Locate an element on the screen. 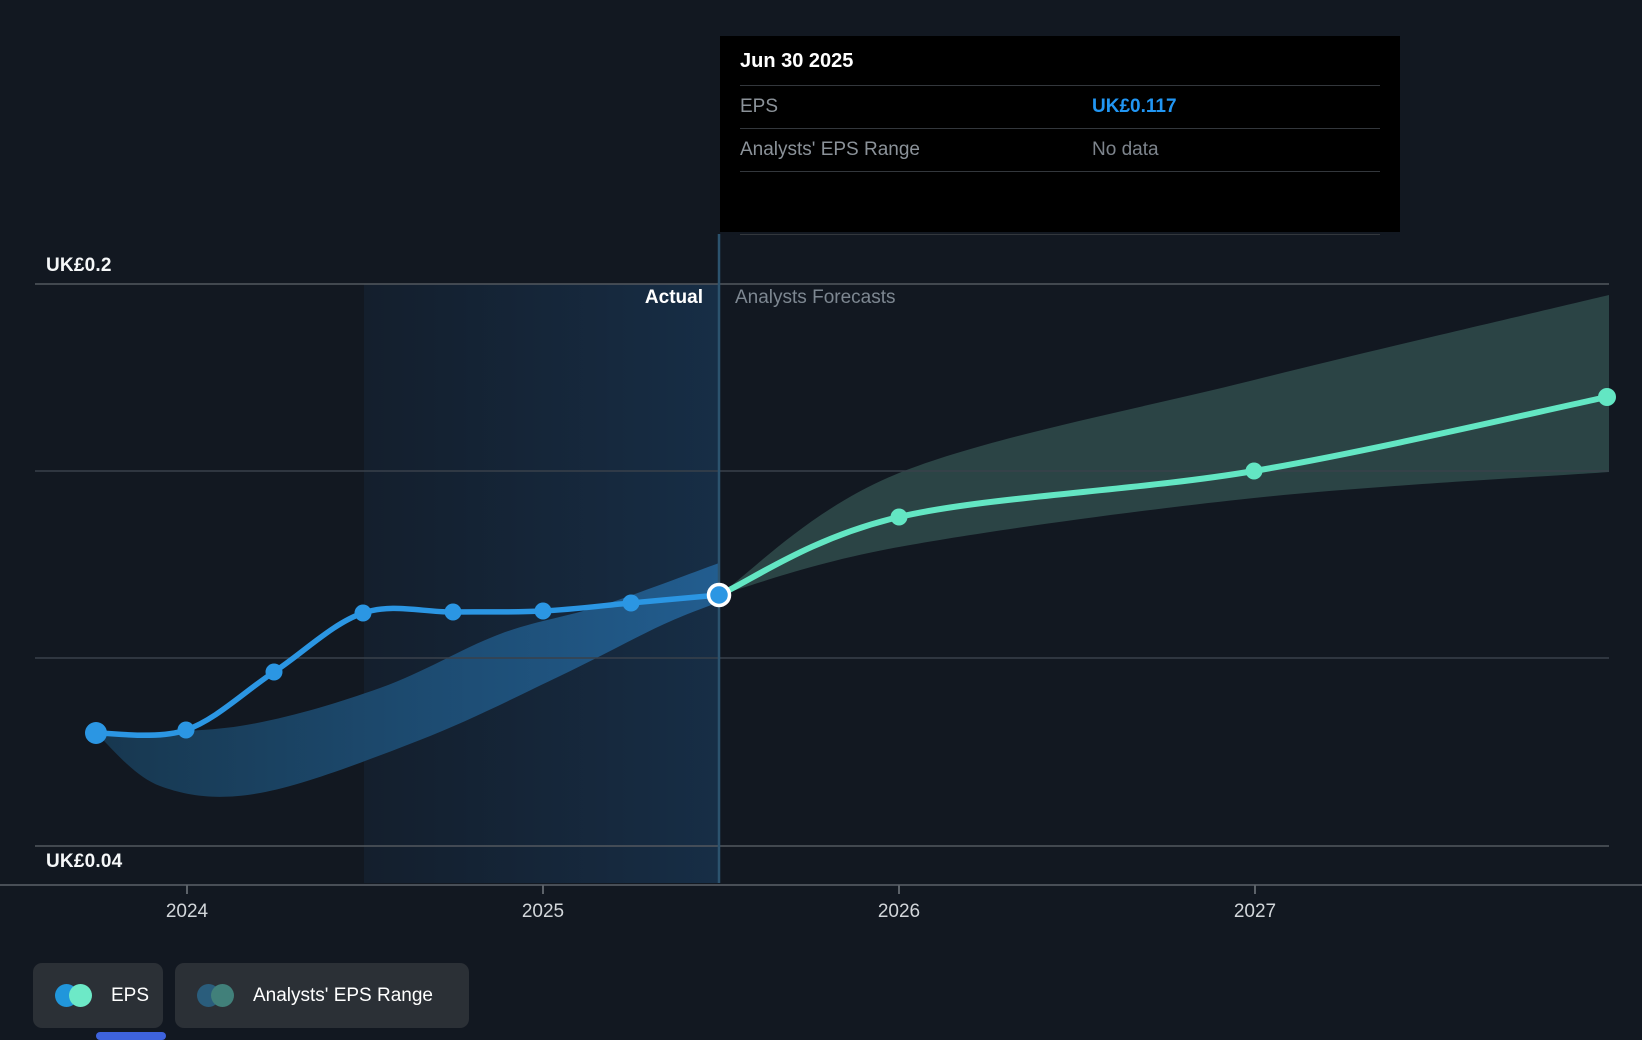 The height and width of the screenshot is (1040, 1642). tooltip-eps-value: UK£0.117 is located at coordinates (1134, 106).